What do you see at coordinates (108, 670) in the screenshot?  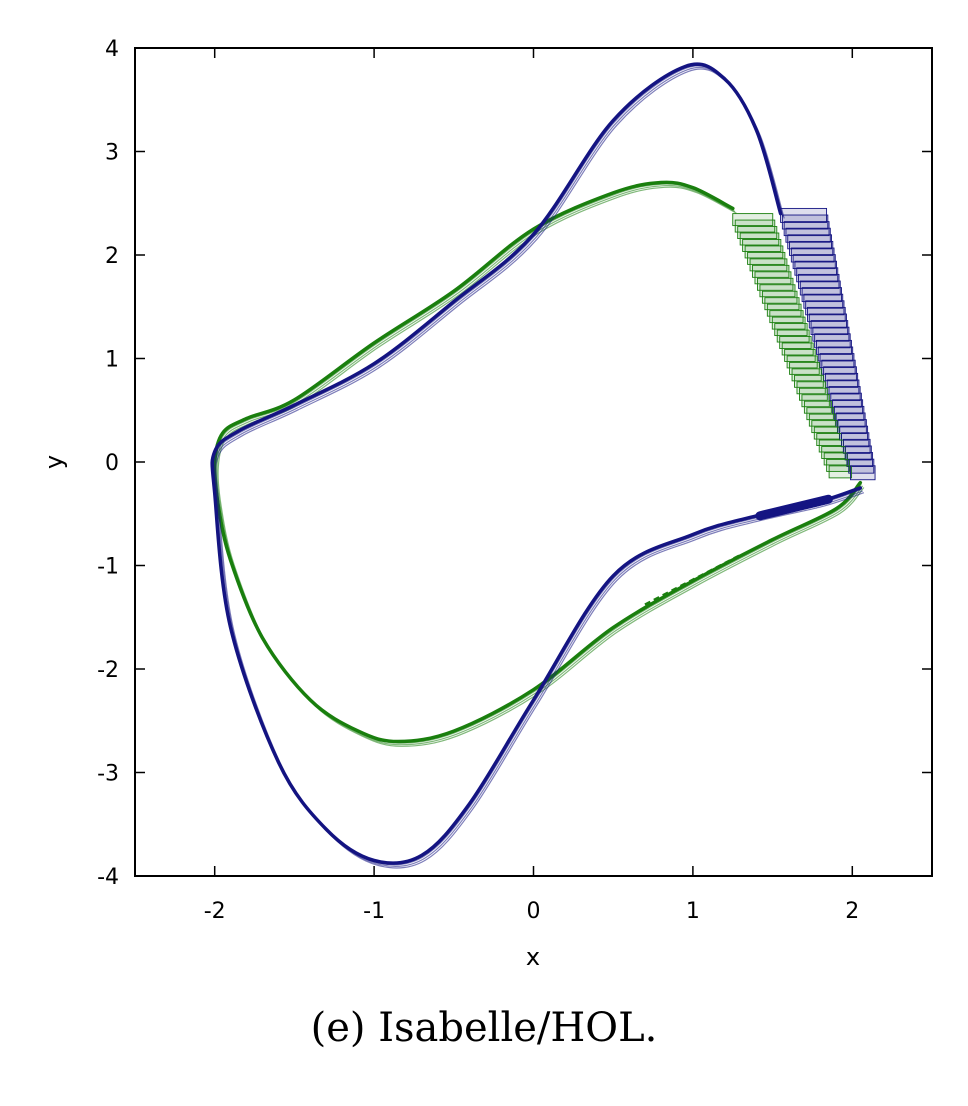 I see `y-tick-label: -2` at bounding box center [108, 670].